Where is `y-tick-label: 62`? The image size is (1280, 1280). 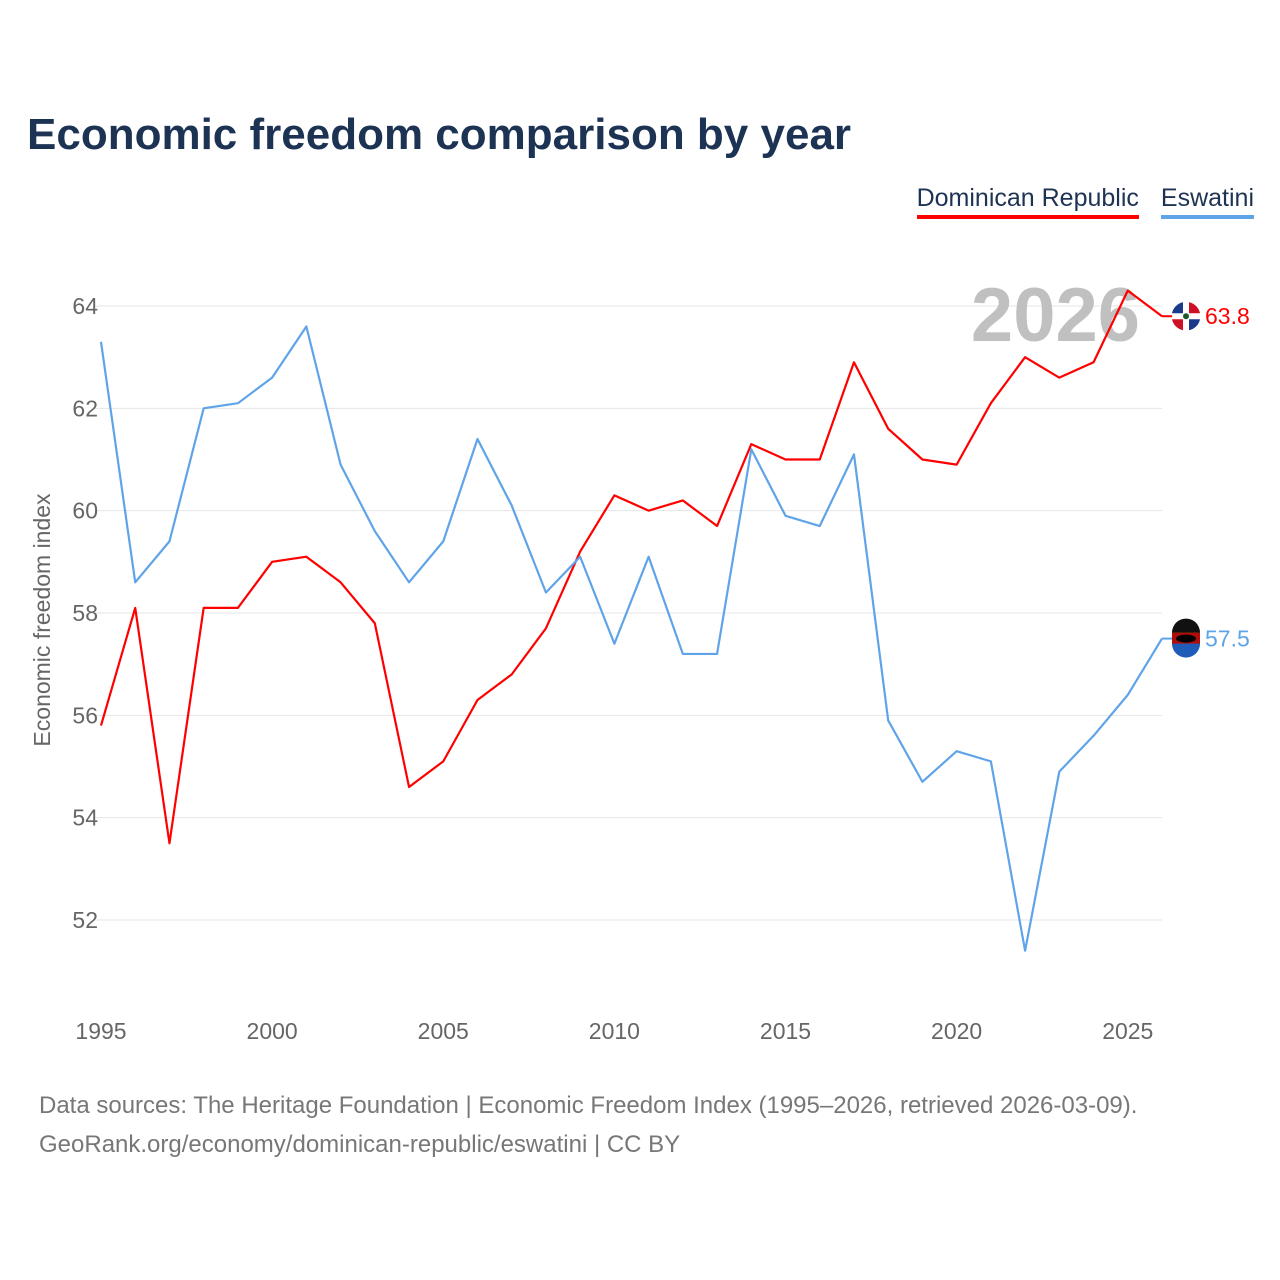 y-tick-label: 62 is located at coordinates (85, 408).